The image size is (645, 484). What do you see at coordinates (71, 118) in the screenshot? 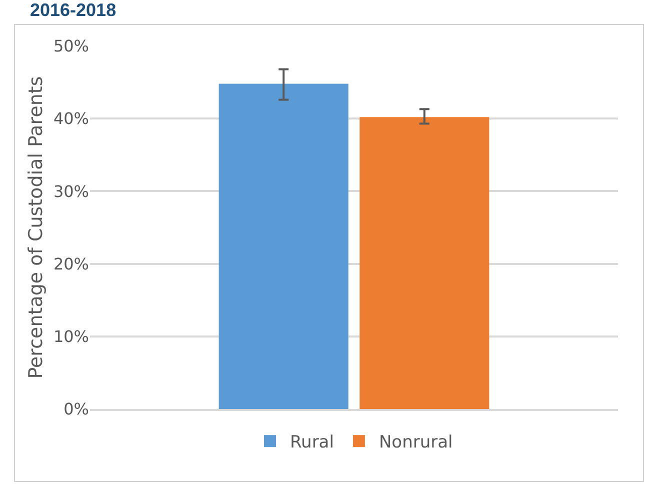
I see `y-tick-label: 40%` at bounding box center [71, 118].